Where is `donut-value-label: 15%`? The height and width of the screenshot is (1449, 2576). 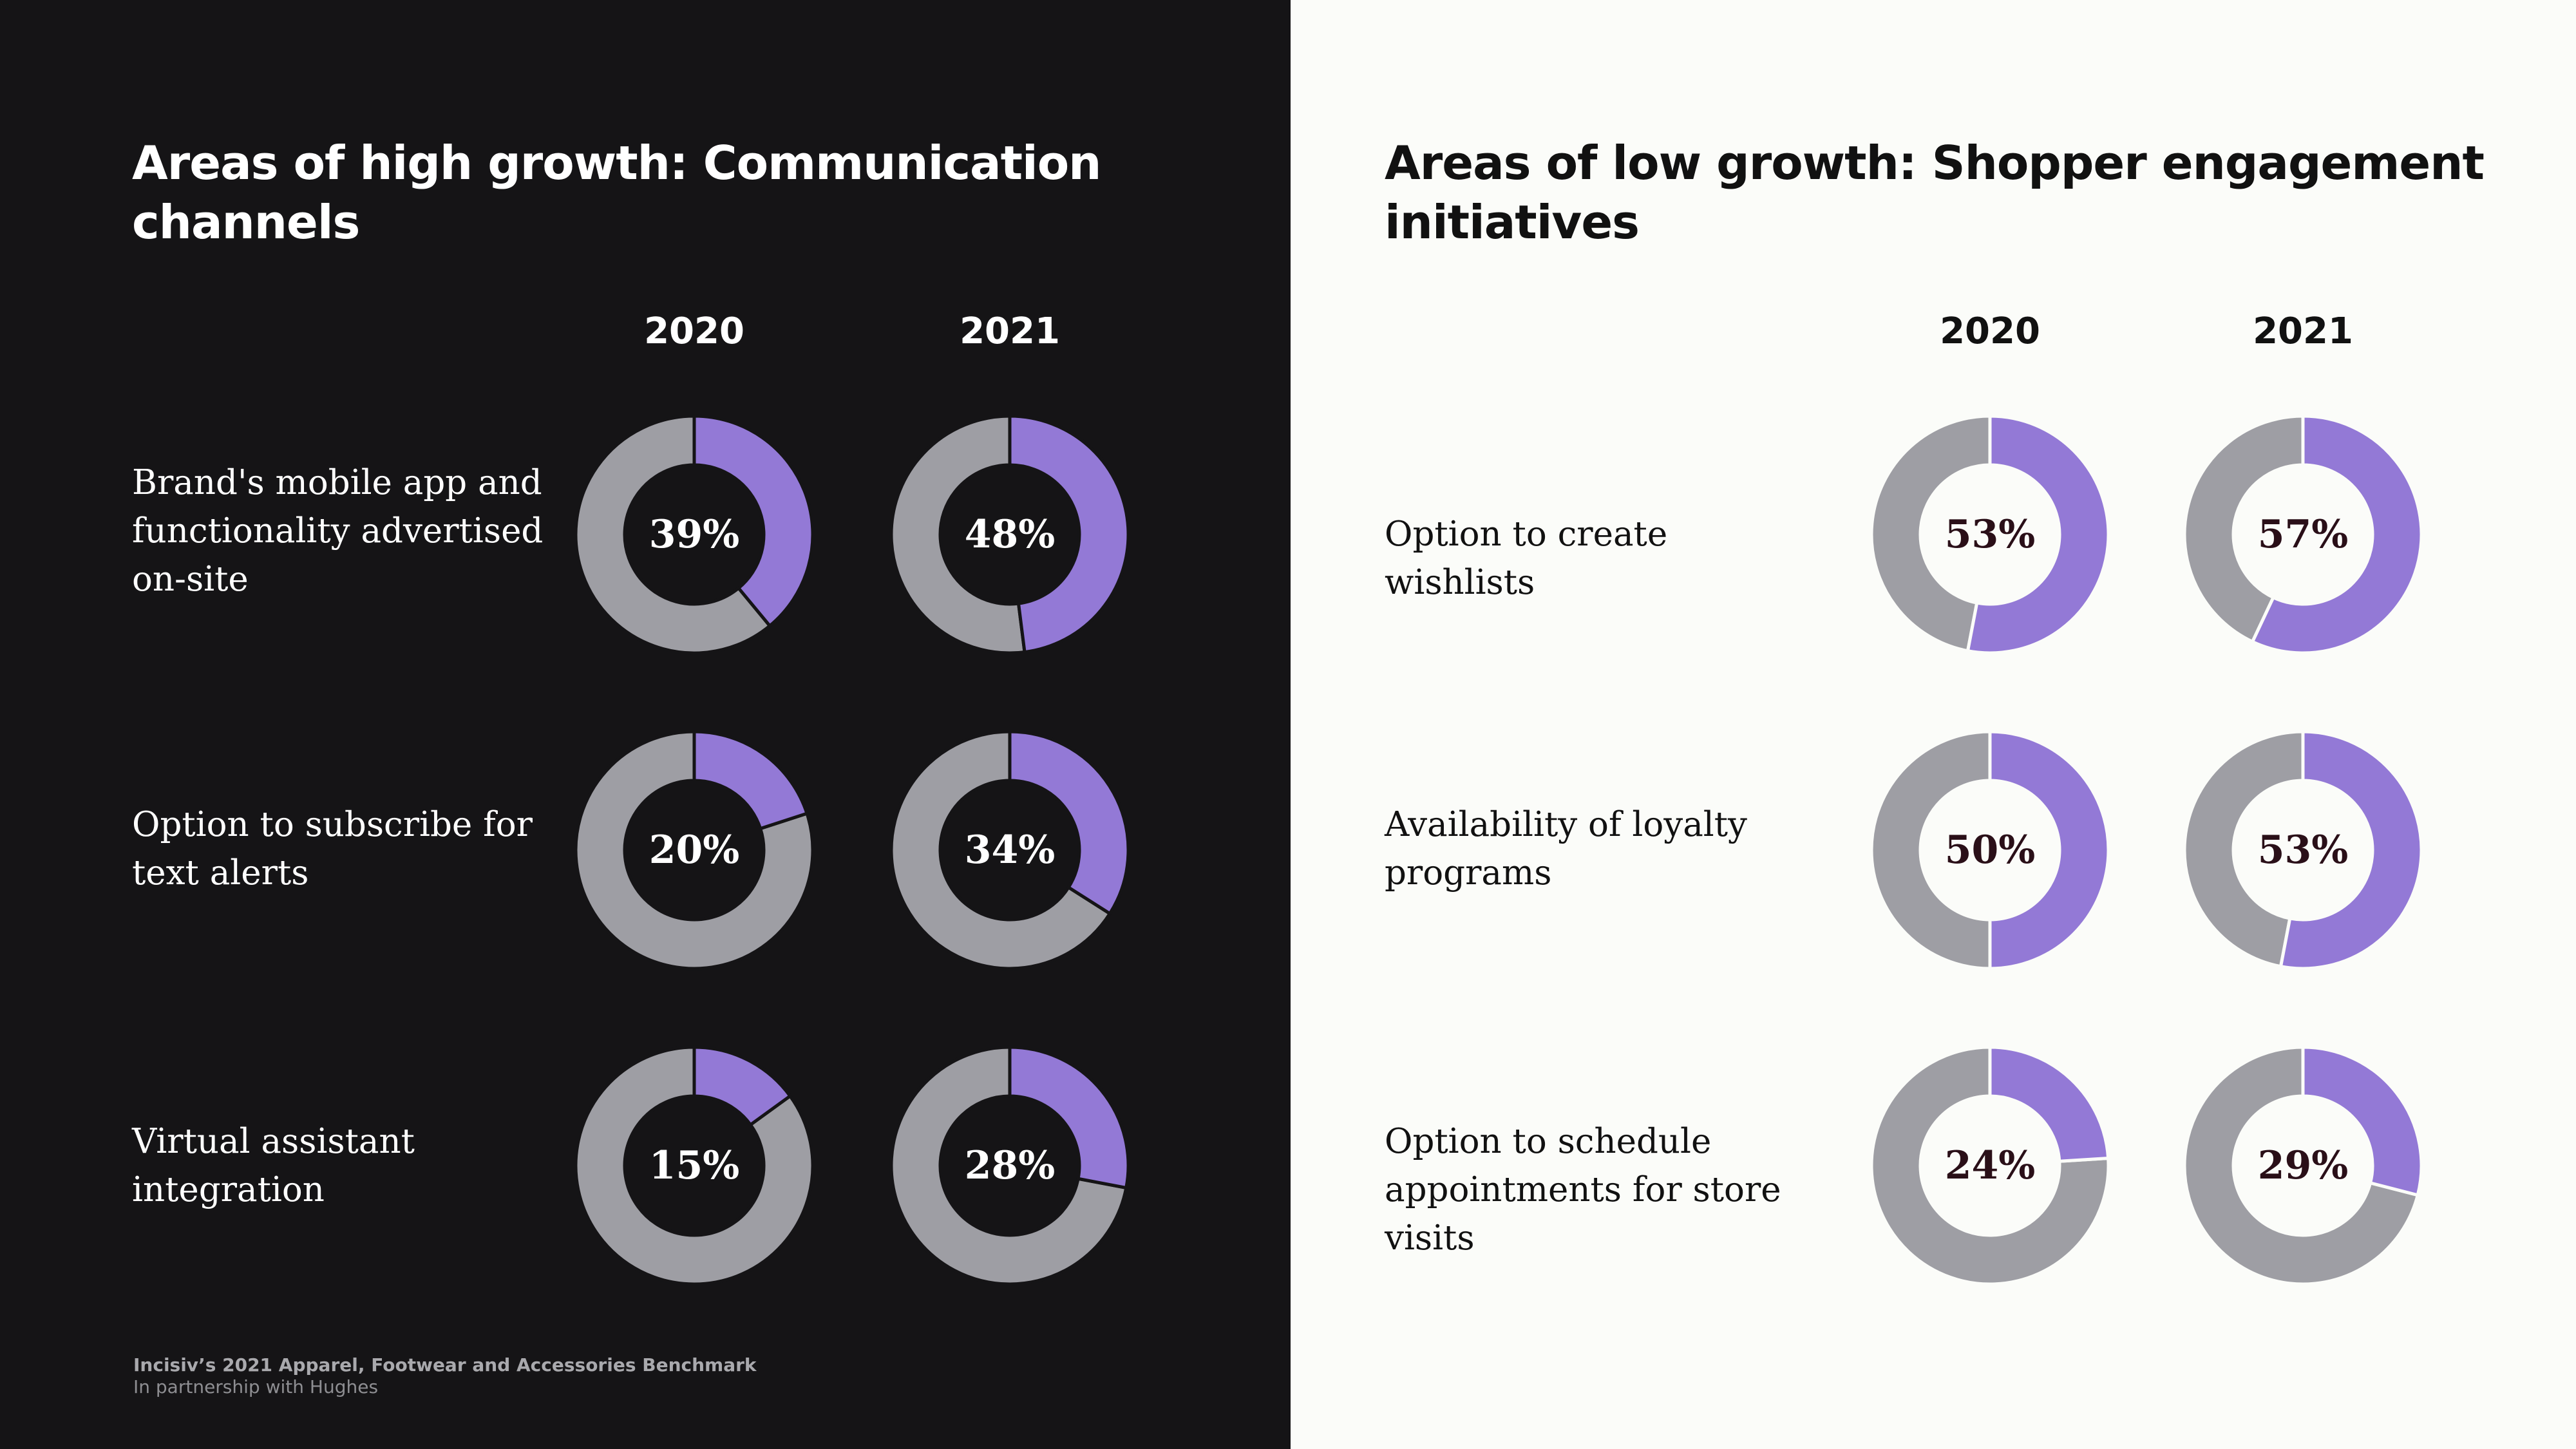 donut-value-label: 15% is located at coordinates (694, 1165).